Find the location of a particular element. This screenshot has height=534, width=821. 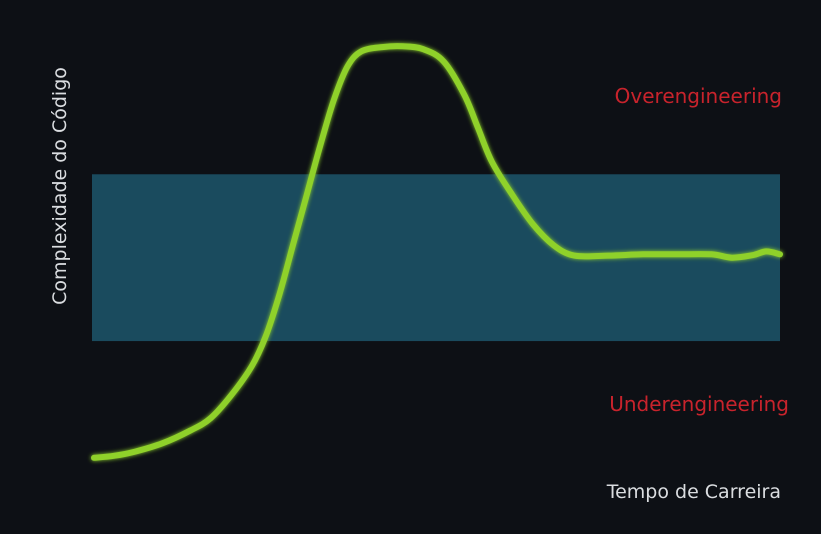

annotation-overengineering: Overengineering is located at coordinates (698, 96).